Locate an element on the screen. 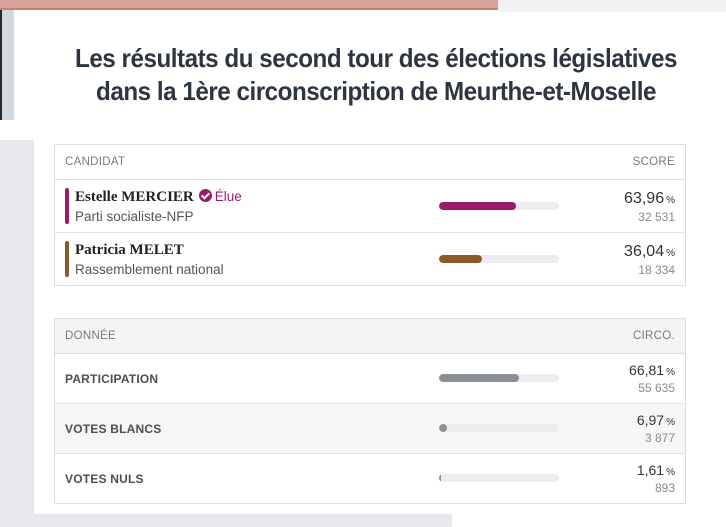 The image size is (726, 527). background-right-top is located at coordinates (612, 6).